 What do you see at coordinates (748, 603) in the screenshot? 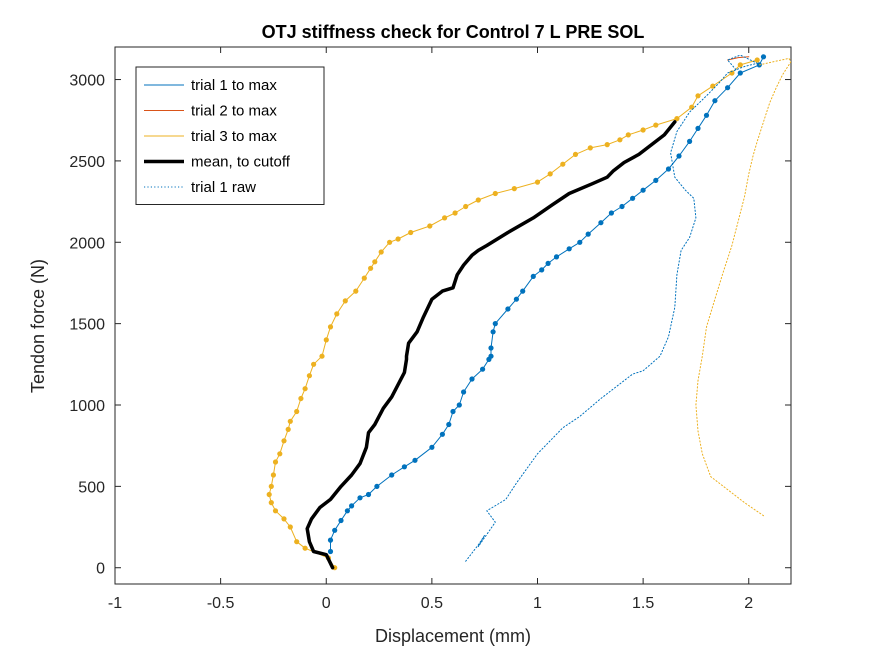
I see `x-tick-label: 2` at bounding box center [748, 603].